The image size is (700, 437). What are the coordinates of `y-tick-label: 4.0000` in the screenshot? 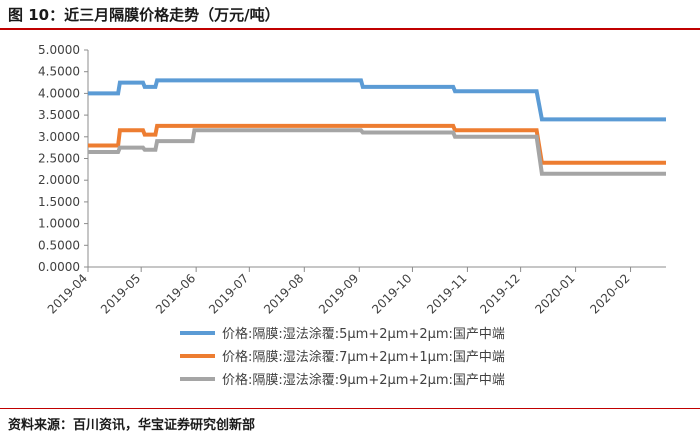 It's located at (59, 93).